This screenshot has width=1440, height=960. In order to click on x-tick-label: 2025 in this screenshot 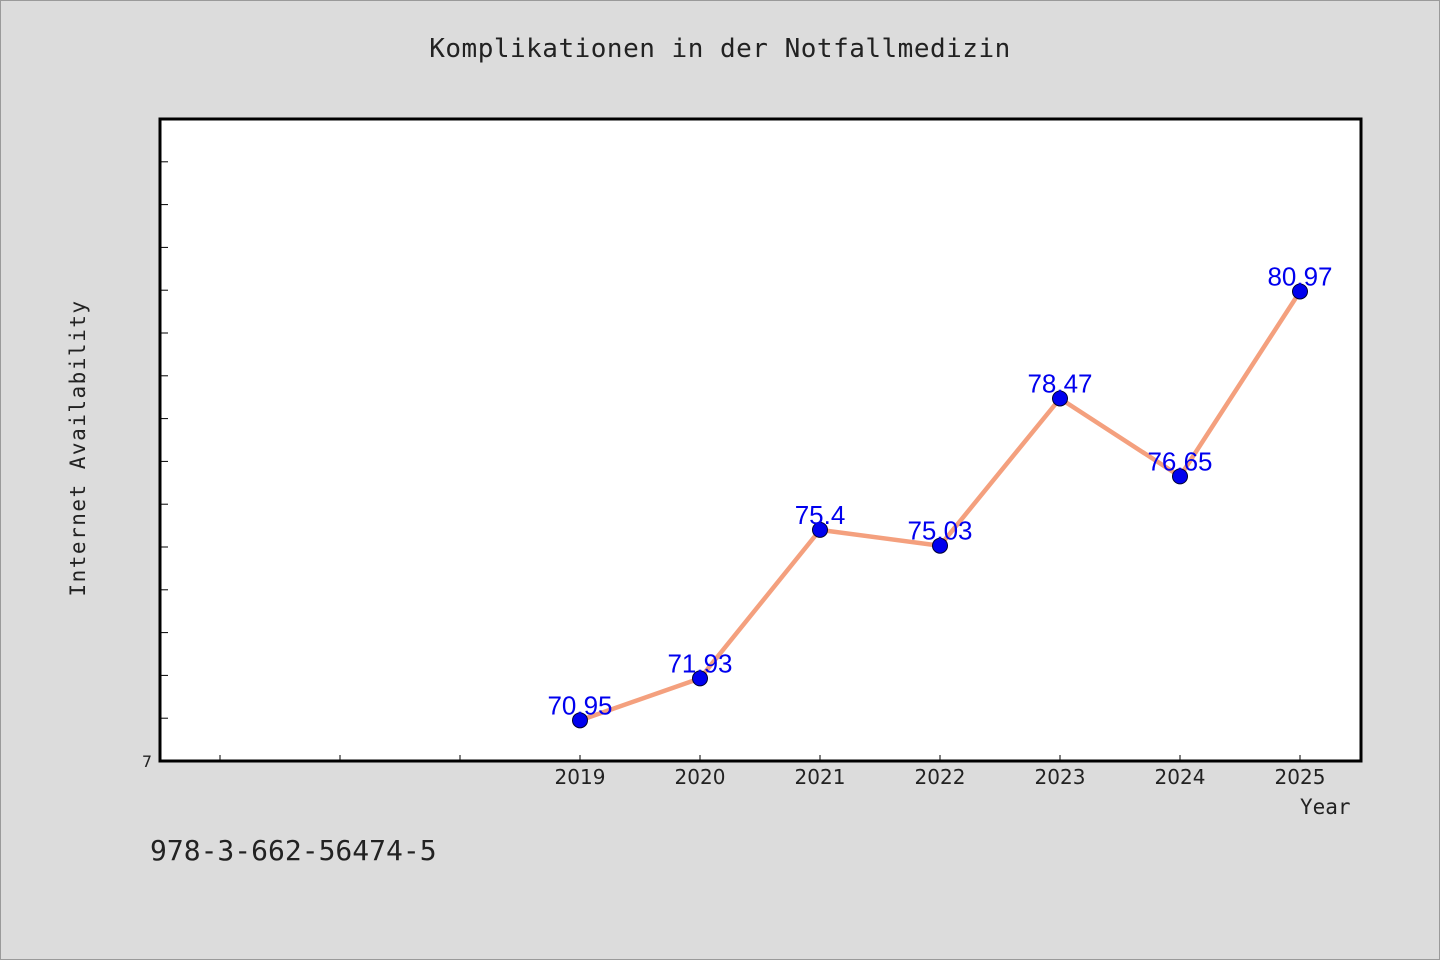, I will do `click(1300, 777)`.